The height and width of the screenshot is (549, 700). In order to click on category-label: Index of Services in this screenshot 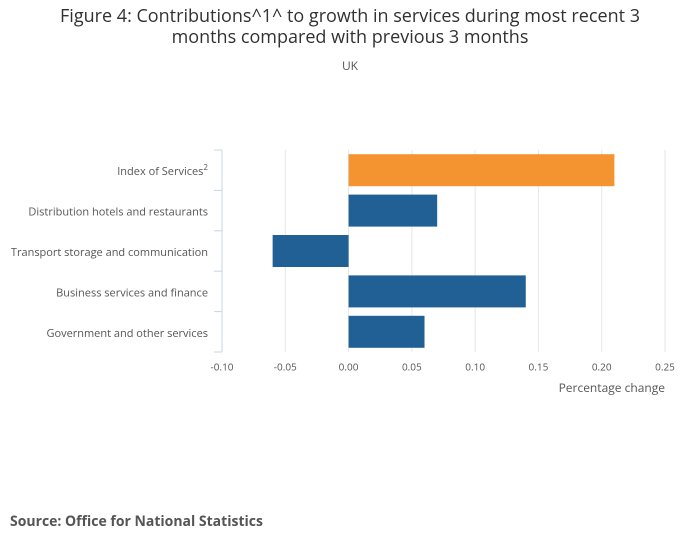, I will do `click(160, 171)`.